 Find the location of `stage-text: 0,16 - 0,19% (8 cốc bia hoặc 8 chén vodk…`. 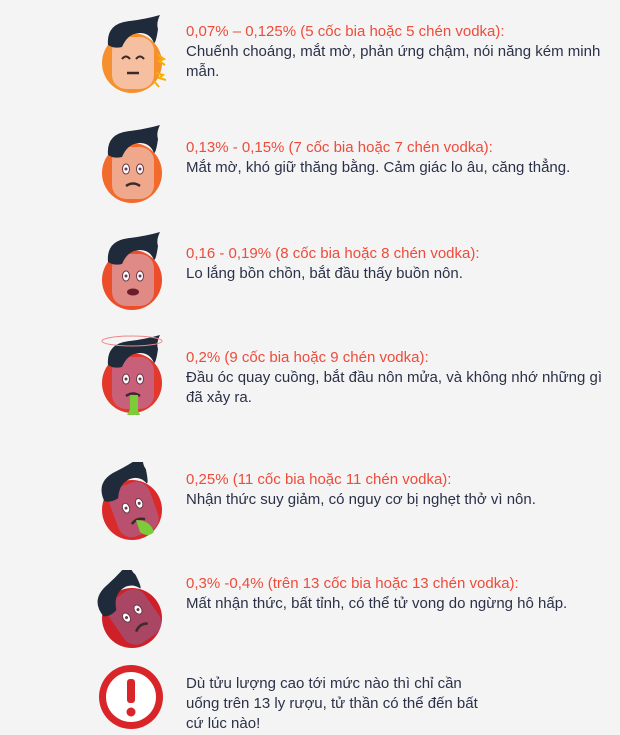

stage-text: 0,16 - 0,19% (8 cốc bia hoặc 8 chén vodk… is located at coordinates (396, 264).